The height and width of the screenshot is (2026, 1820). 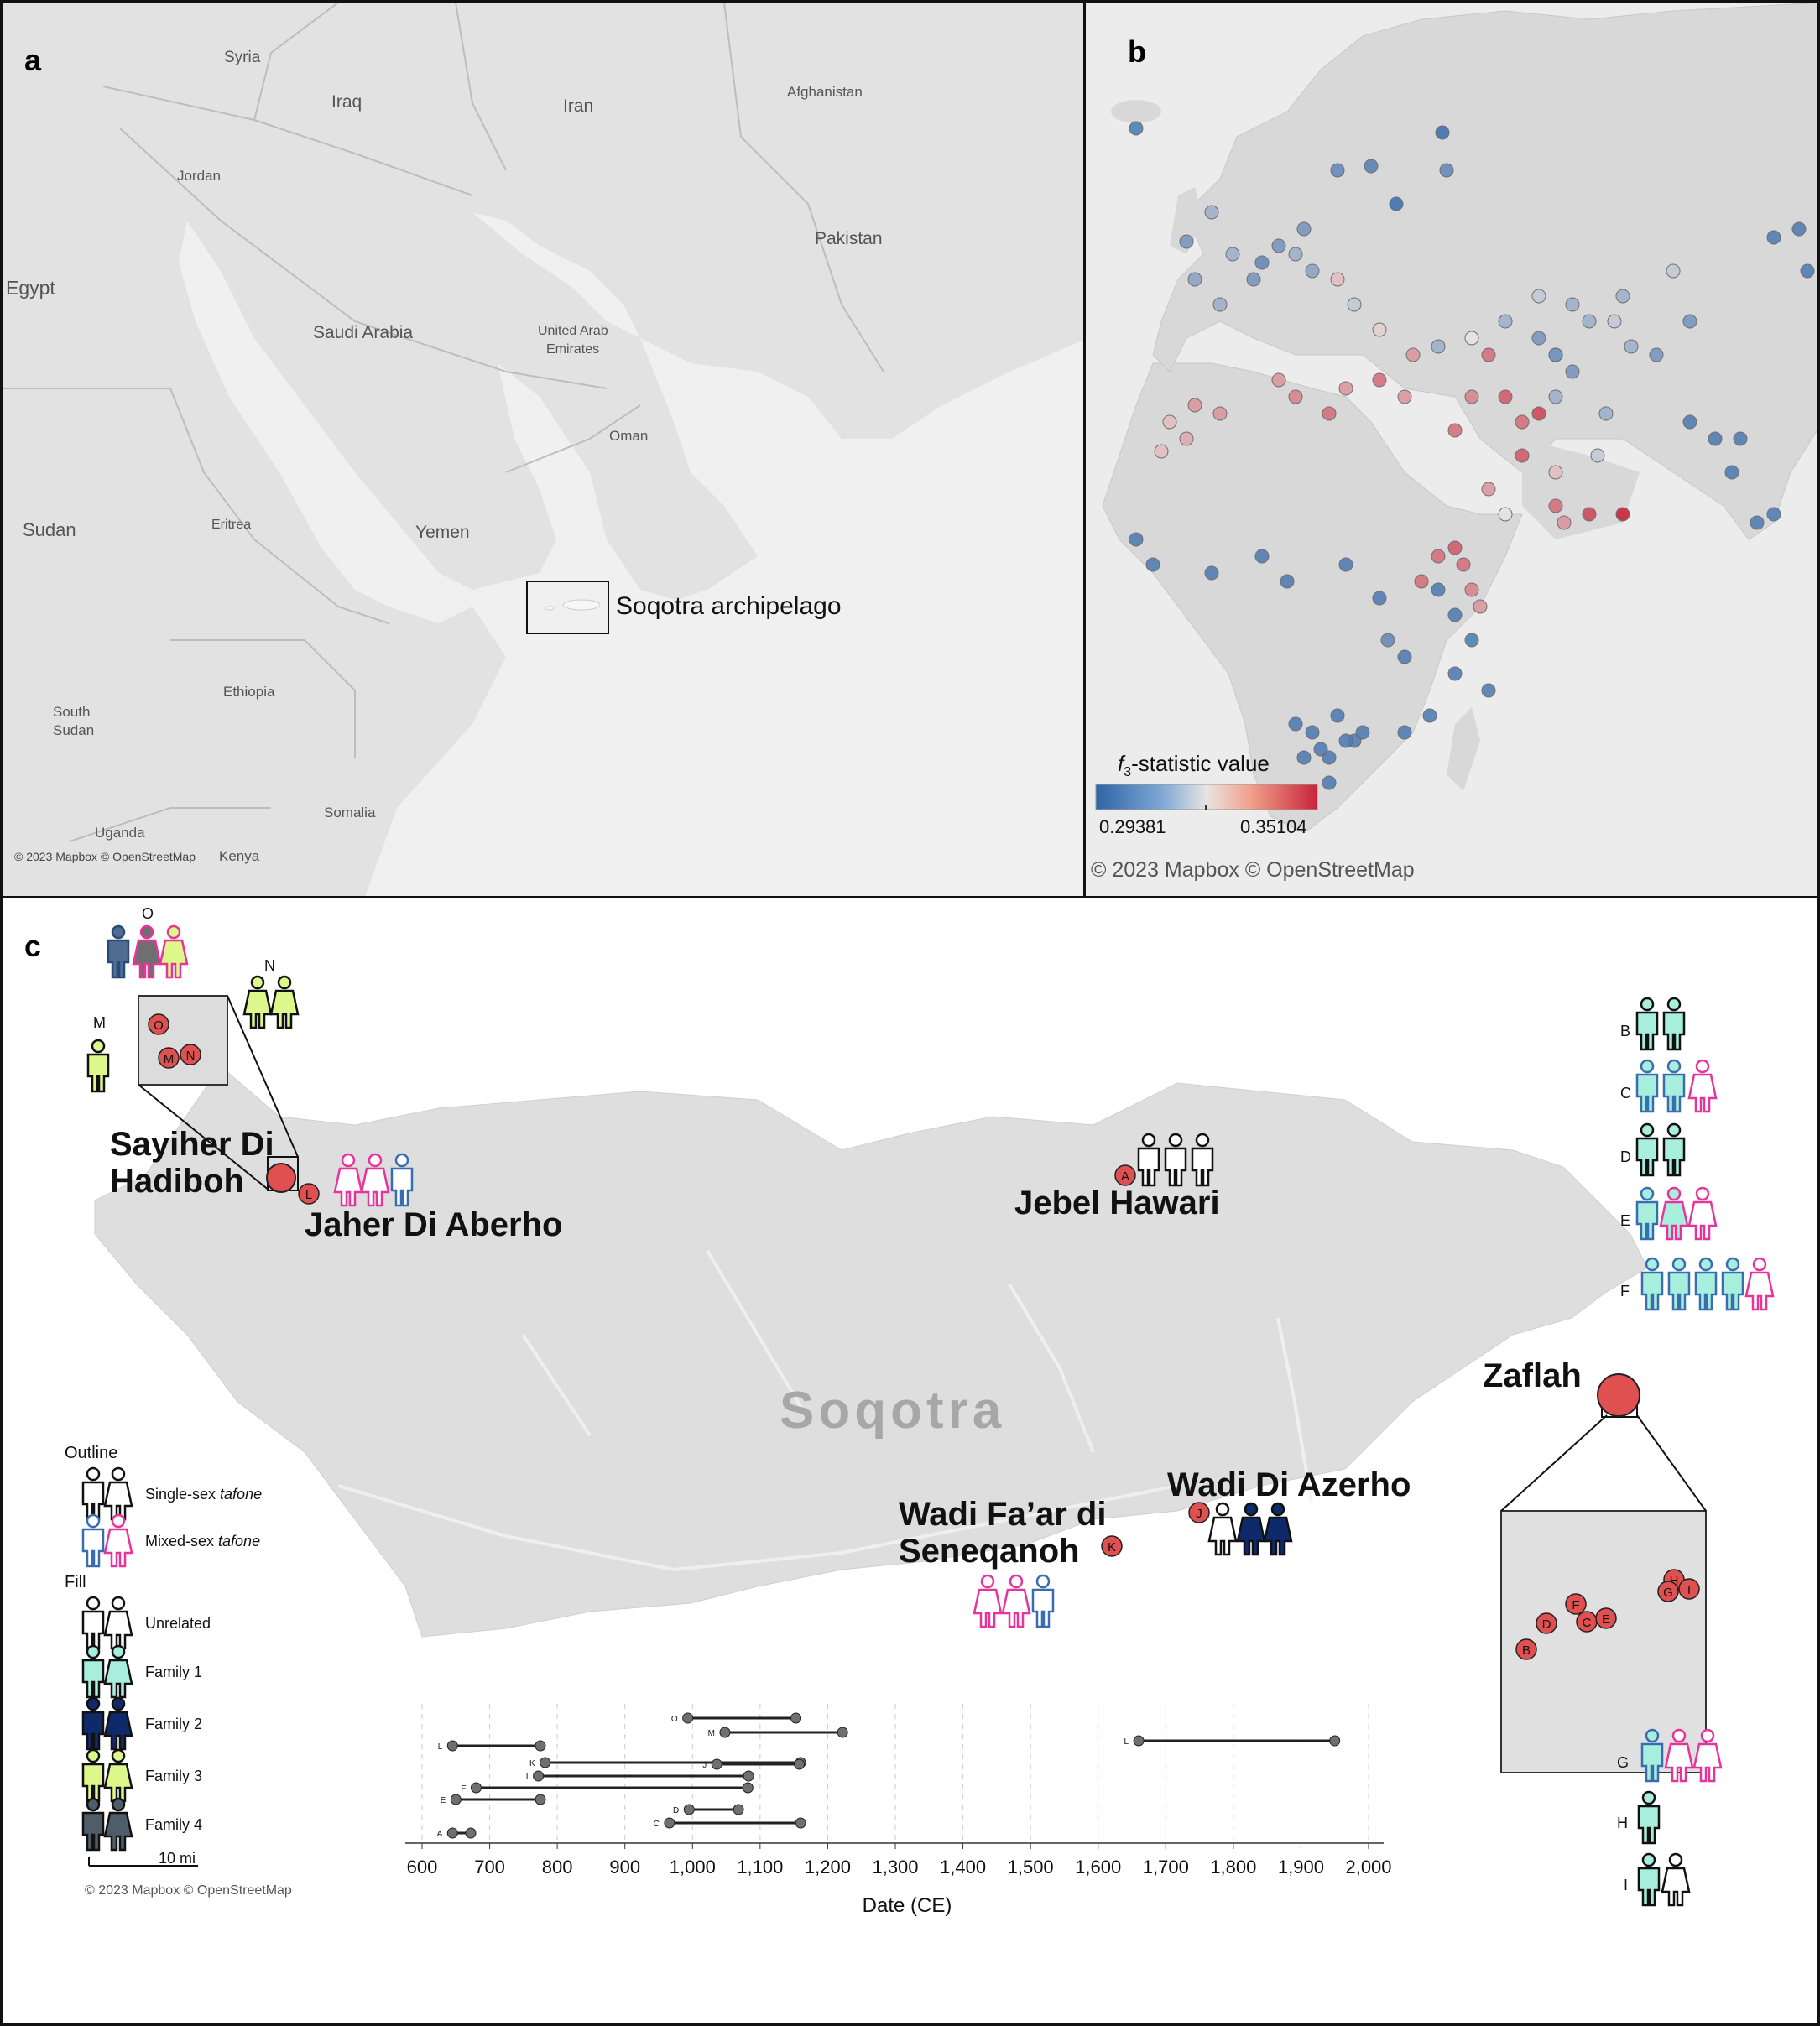 What do you see at coordinates (1606, 1618) in the screenshot?
I see `burial-marker-E` at bounding box center [1606, 1618].